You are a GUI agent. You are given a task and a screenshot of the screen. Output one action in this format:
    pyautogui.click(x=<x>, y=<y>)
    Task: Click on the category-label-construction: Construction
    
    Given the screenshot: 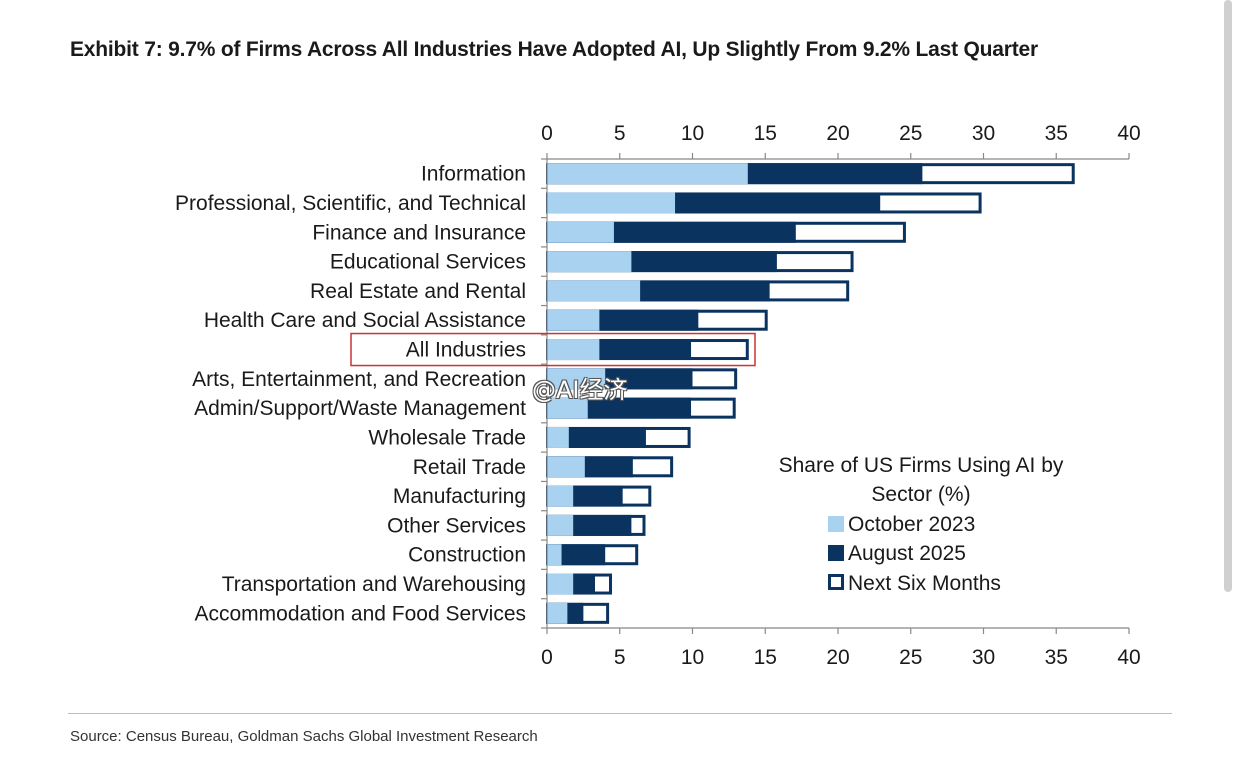 What is the action you would take?
    pyautogui.click(x=467, y=555)
    